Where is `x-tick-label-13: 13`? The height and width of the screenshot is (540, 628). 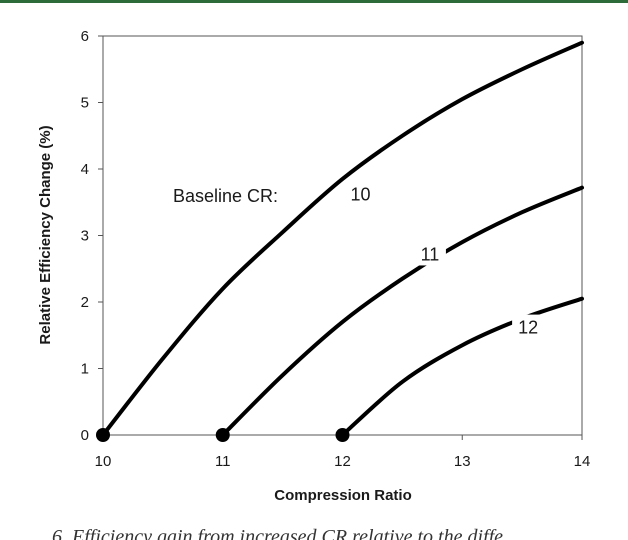 x-tick-label-13: 13 is located at coordinates (462, 461).